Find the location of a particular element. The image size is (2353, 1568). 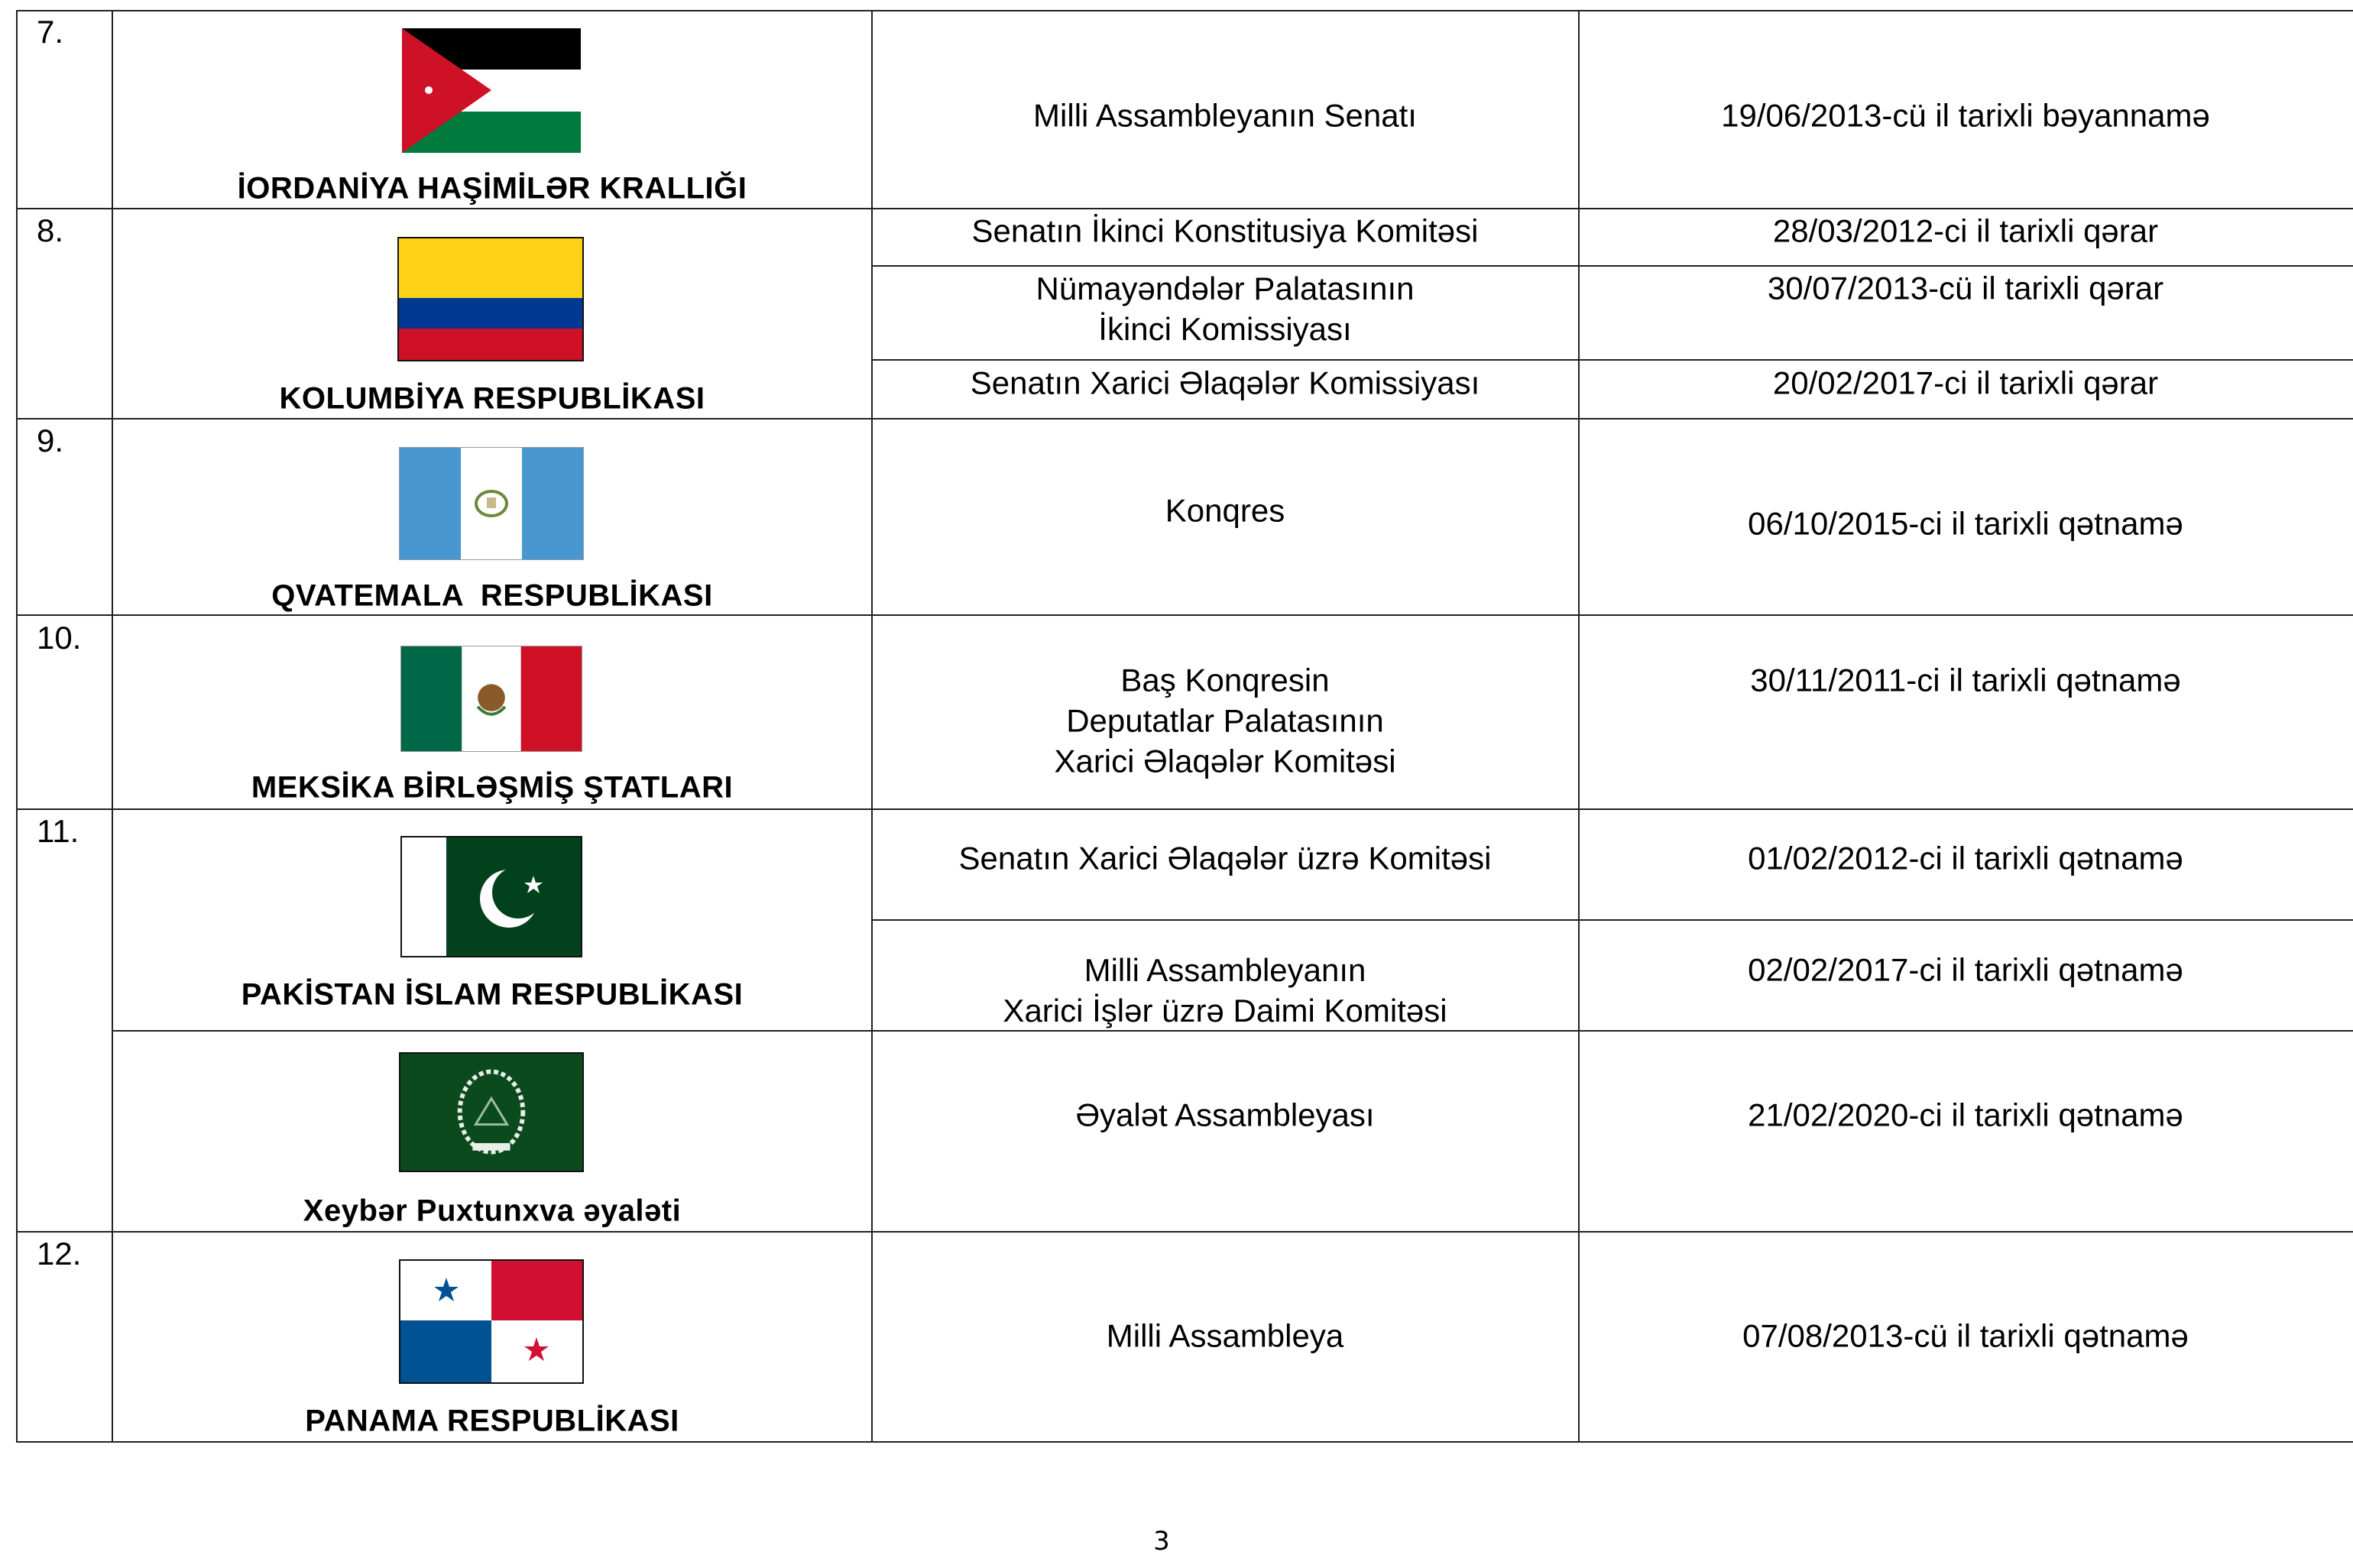

country-name: İORDANİYA HAŞİMİLƏR KRALLIĞI is located at coordinates (492, 188).